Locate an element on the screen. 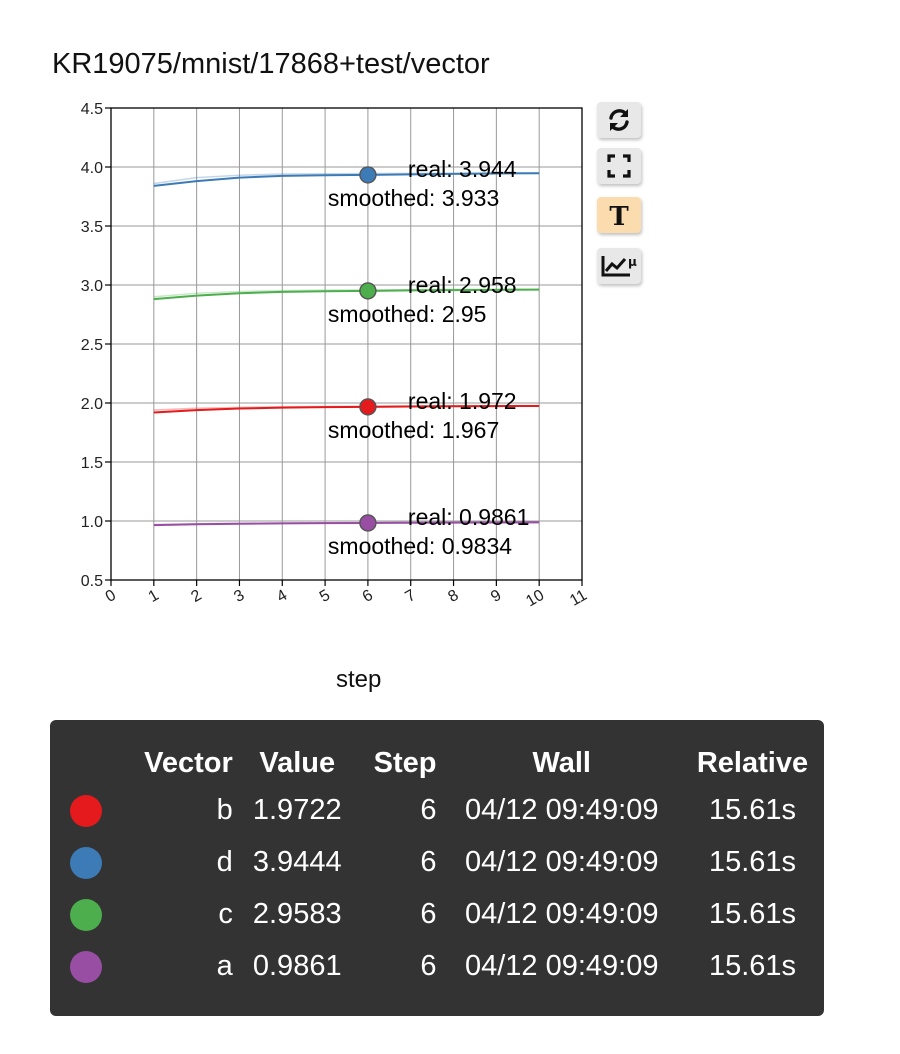  text-toggle-button: T is located at coordinates (619, 215).